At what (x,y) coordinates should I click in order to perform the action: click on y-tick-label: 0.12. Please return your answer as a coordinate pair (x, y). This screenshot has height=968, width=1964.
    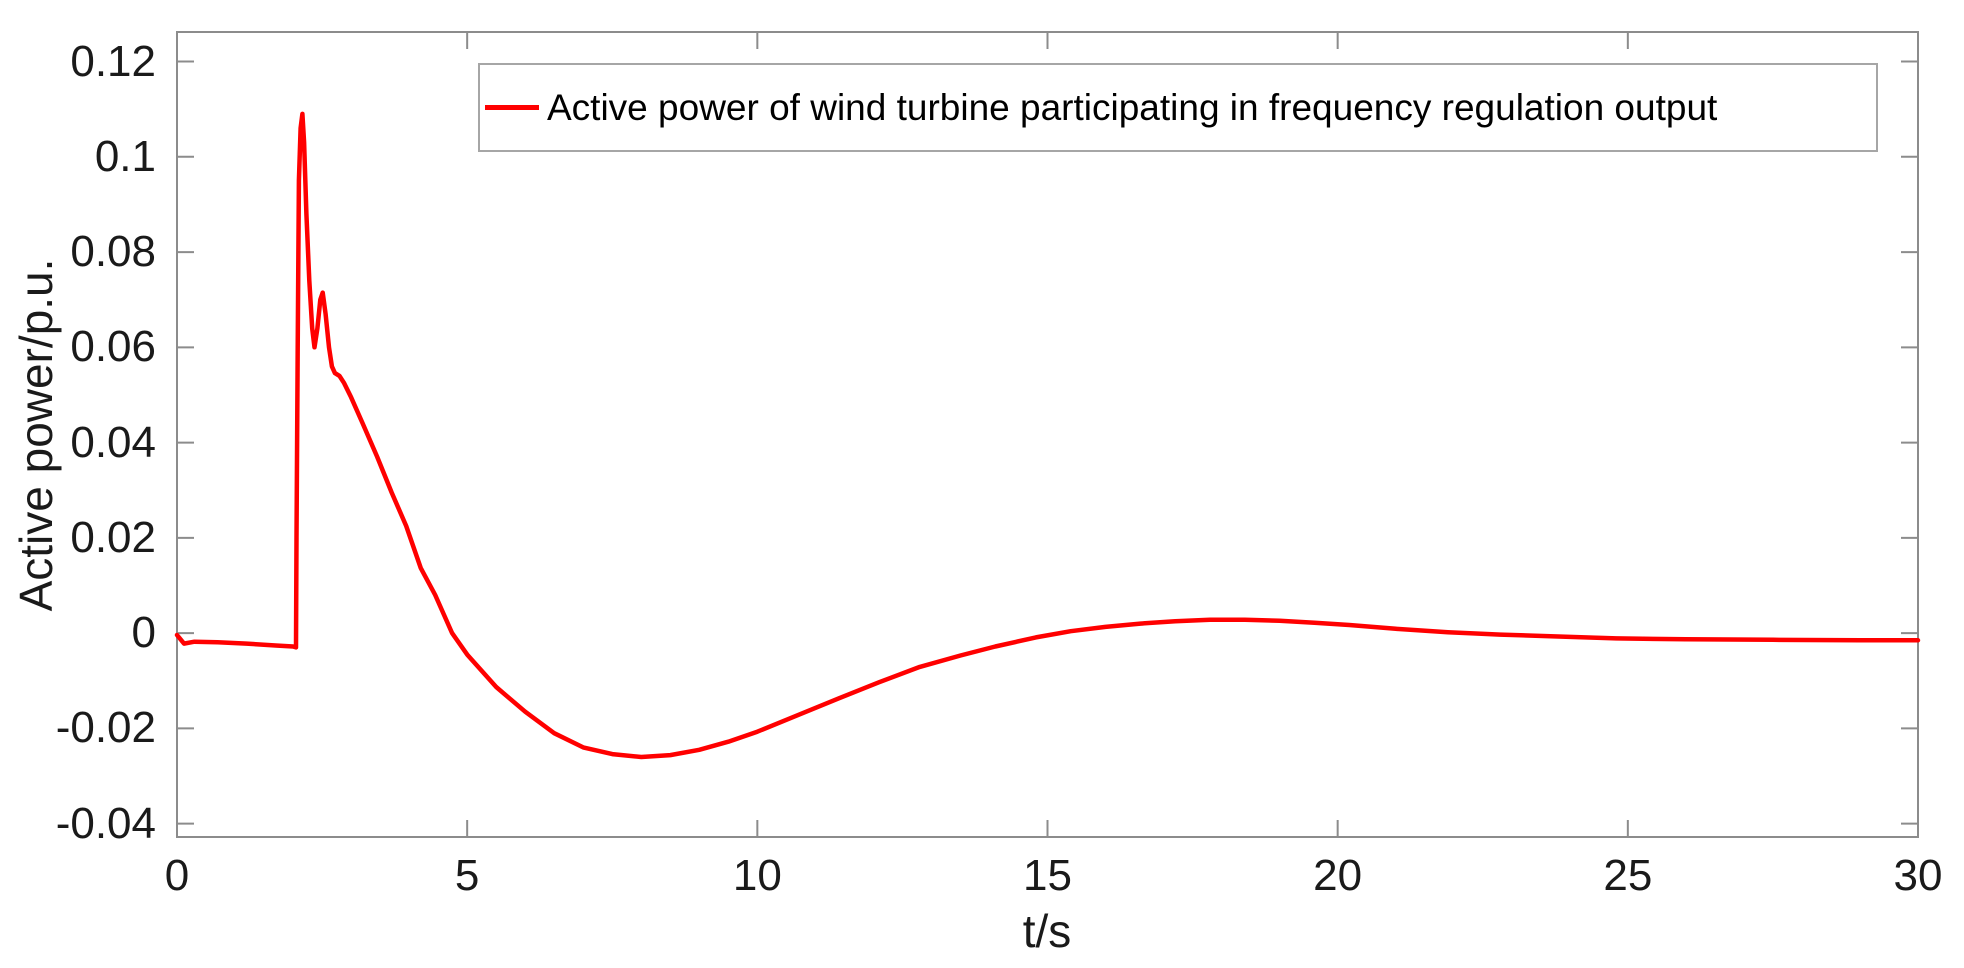
    Looking at the image, I should click on (113, 61).